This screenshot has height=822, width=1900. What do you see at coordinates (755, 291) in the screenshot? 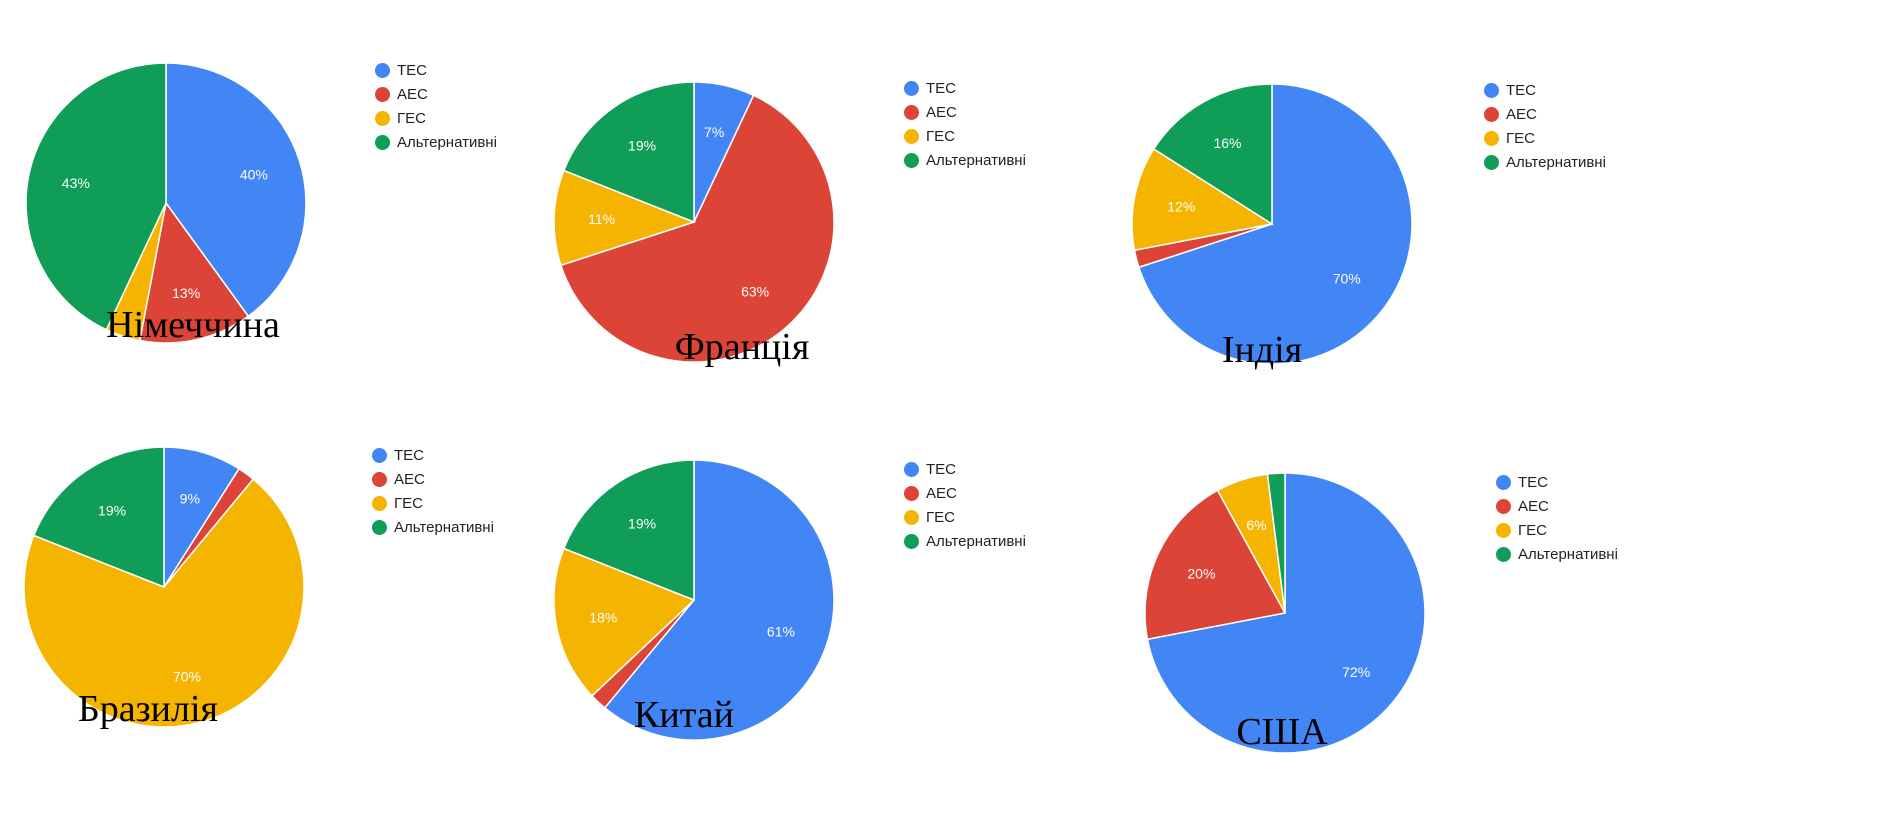
I see `slice-data-label: 63%` at bounding box center [755, 291].